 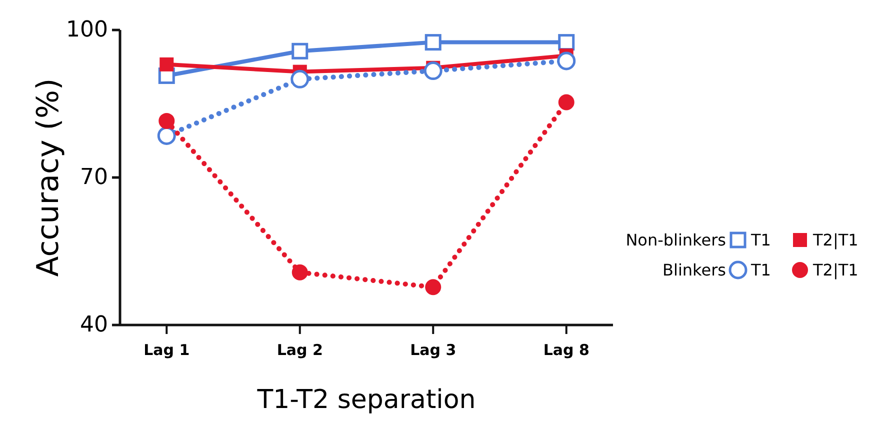 I want to click on x-tick-label: Lag 1, so click(x=167, y=350).